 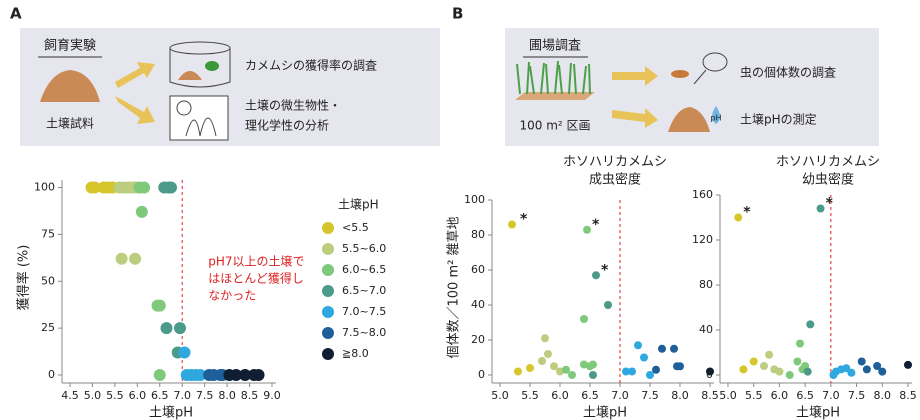 What do you see at coordinates (454, 288) in the screenshot?
I see `y-axis-label: 個体数／100 m² 雑草地` at bounding box center [454, 288].